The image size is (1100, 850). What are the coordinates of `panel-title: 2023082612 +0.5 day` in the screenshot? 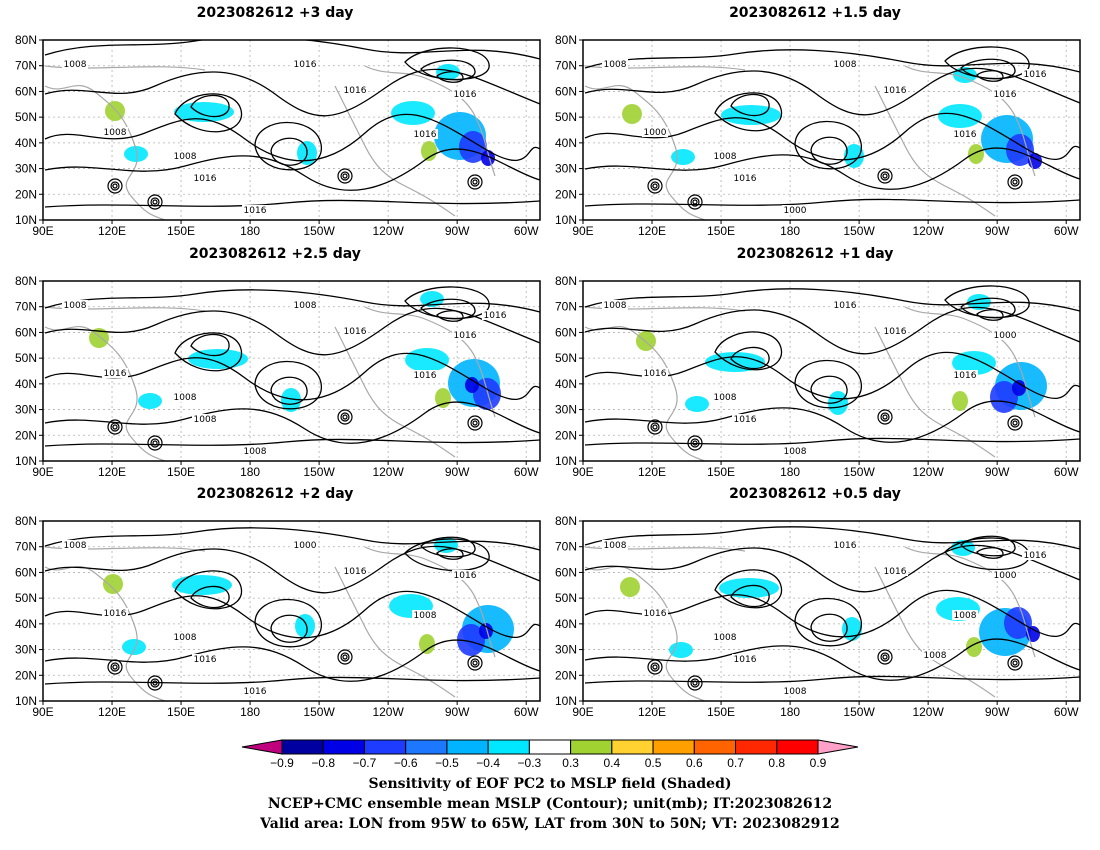 It's located at (815, 494).